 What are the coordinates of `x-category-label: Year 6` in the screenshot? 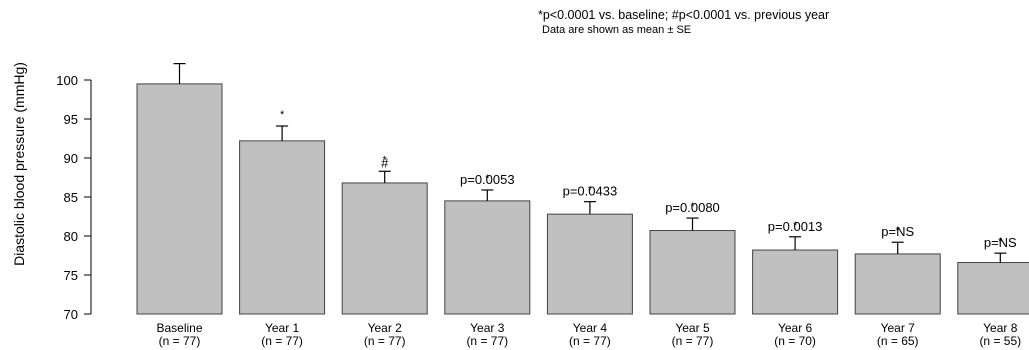 It's located at (795, 328).